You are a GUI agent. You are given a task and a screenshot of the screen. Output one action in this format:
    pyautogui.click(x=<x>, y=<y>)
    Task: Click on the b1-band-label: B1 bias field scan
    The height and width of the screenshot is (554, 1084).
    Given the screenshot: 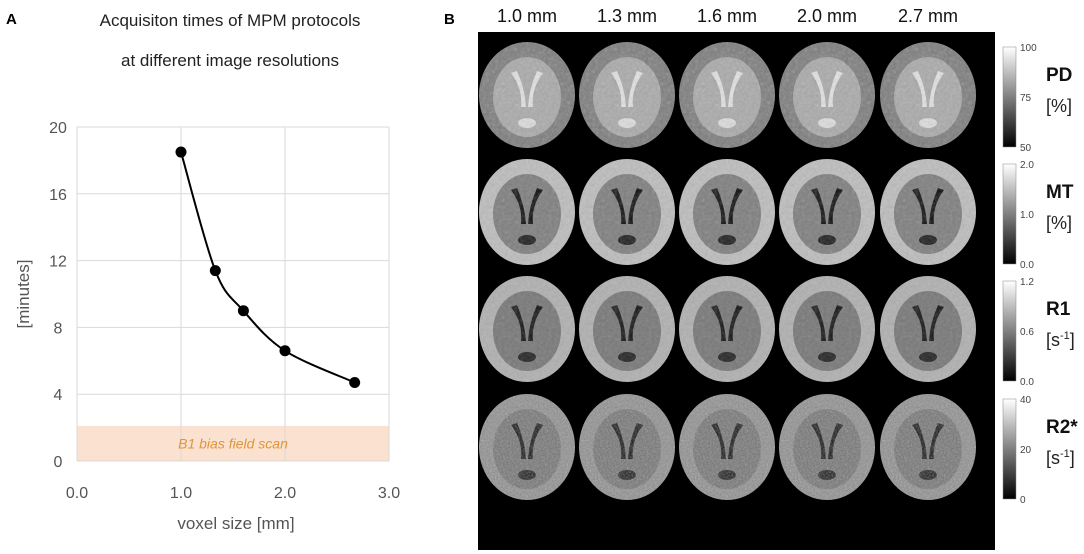 What is the action you would take?
    pyautogui.click(x=233, y=443)
    